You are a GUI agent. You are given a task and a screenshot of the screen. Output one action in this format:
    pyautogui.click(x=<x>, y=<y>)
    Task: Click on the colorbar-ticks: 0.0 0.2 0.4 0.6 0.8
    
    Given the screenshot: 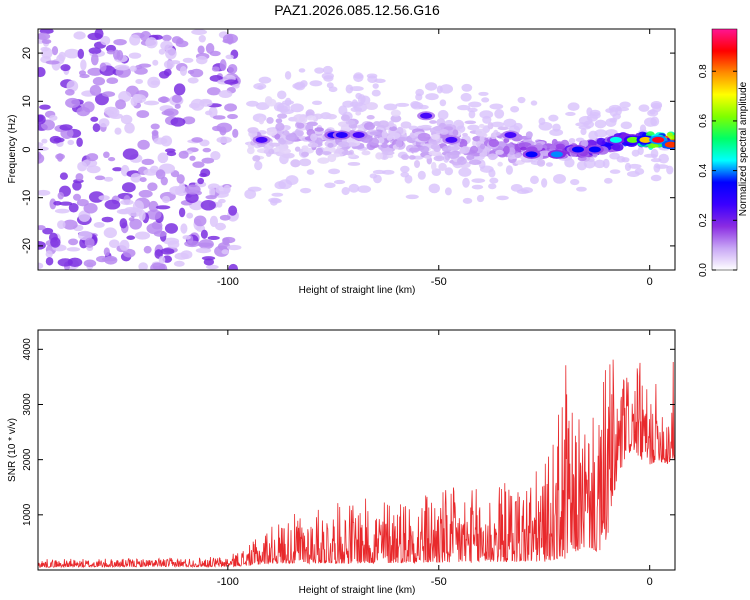 What is the action you would take?
    pyautogui.click(x=717, y=170)
    